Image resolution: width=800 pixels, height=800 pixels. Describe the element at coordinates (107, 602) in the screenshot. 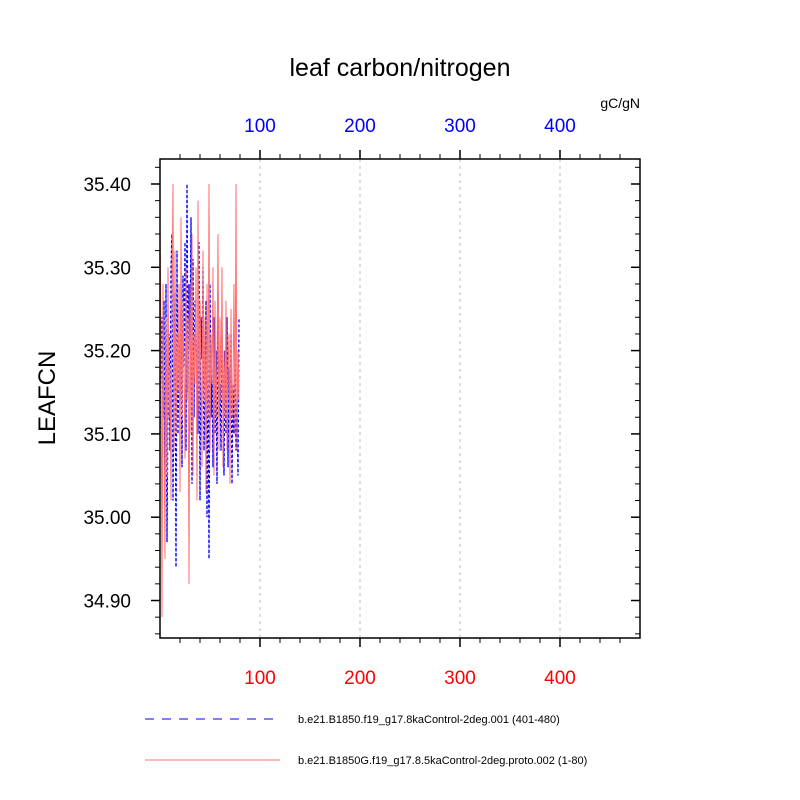

I see `y-tick-label-34.90: 34.90` at that location.